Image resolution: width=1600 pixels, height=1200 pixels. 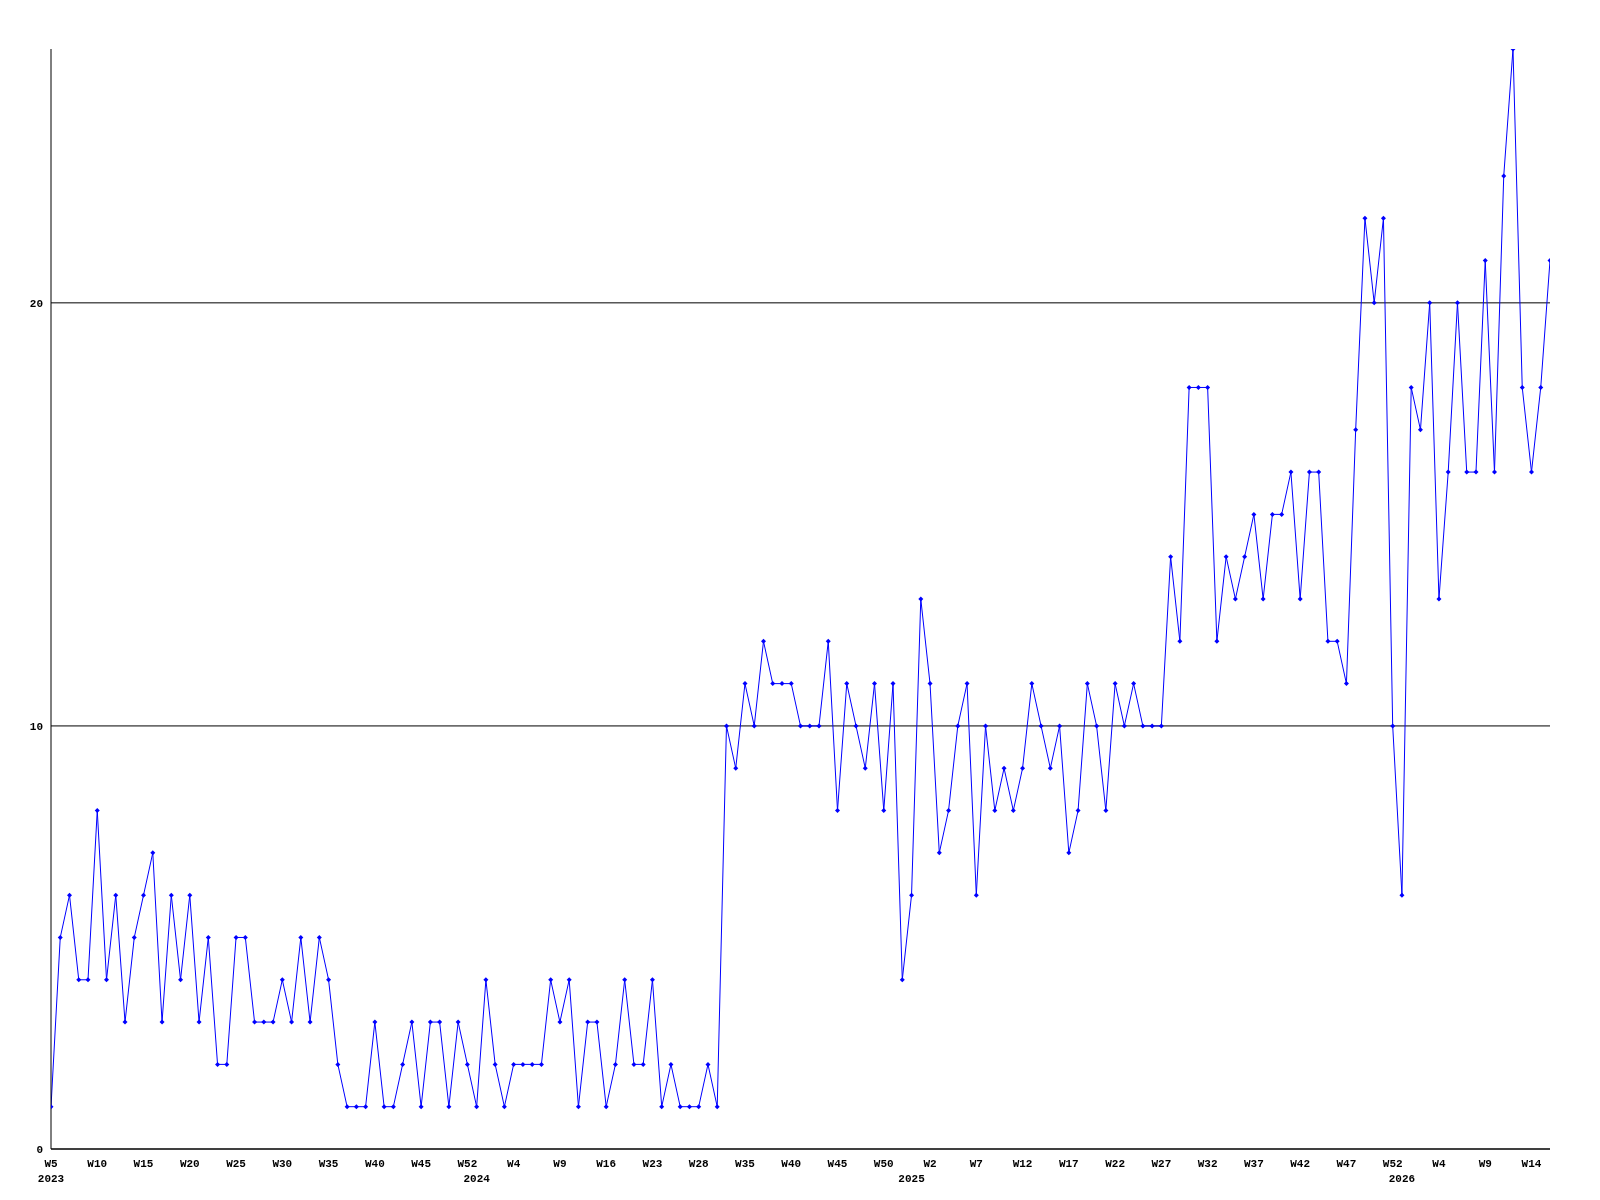 I want to click on x-tick-label: W28, so click(x=699, y=1164).